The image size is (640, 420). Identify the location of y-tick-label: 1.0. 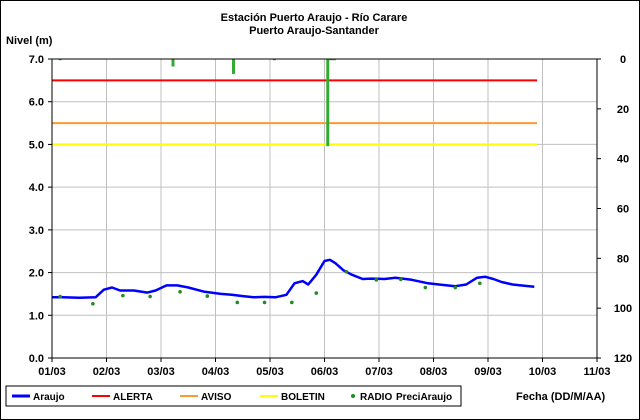
(36, 316).